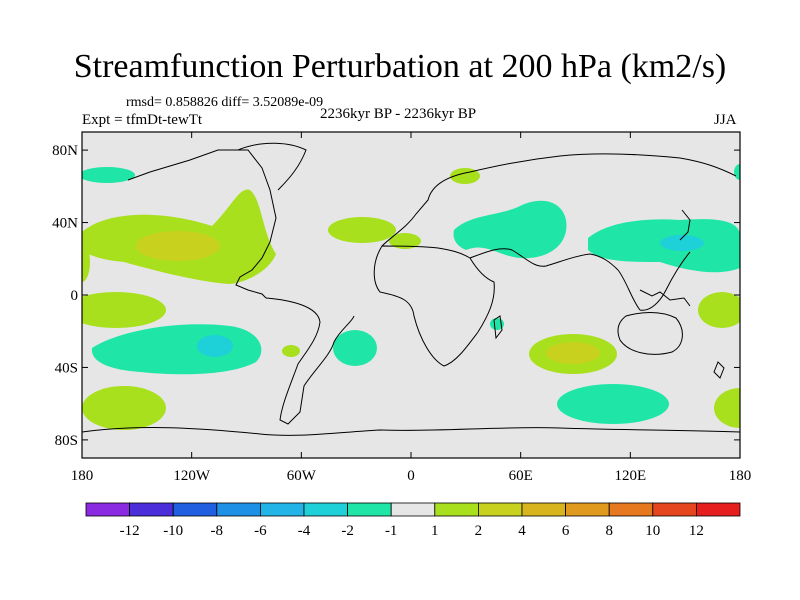 This screenshot has height=600, width=800. Describe the element at coordinates (521, 476) in the screenshot. I see `lon-tick-label: 60E` at that location.